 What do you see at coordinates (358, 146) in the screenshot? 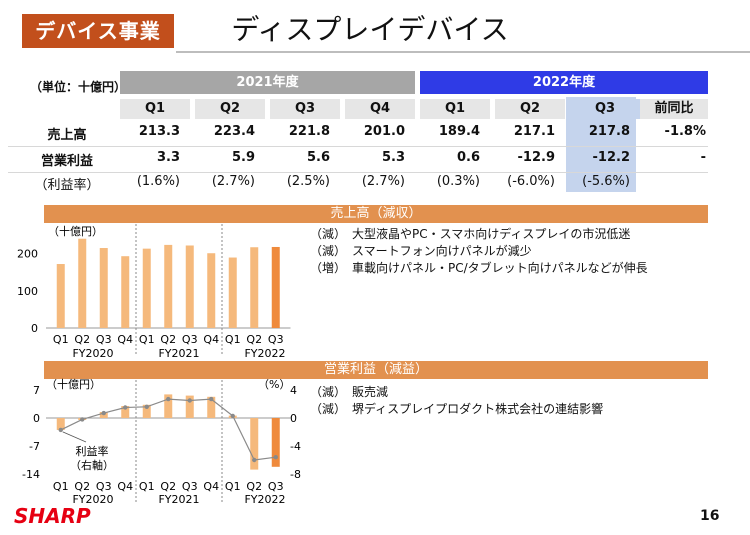
I see `row-divider` at bounding box center [358, 146].